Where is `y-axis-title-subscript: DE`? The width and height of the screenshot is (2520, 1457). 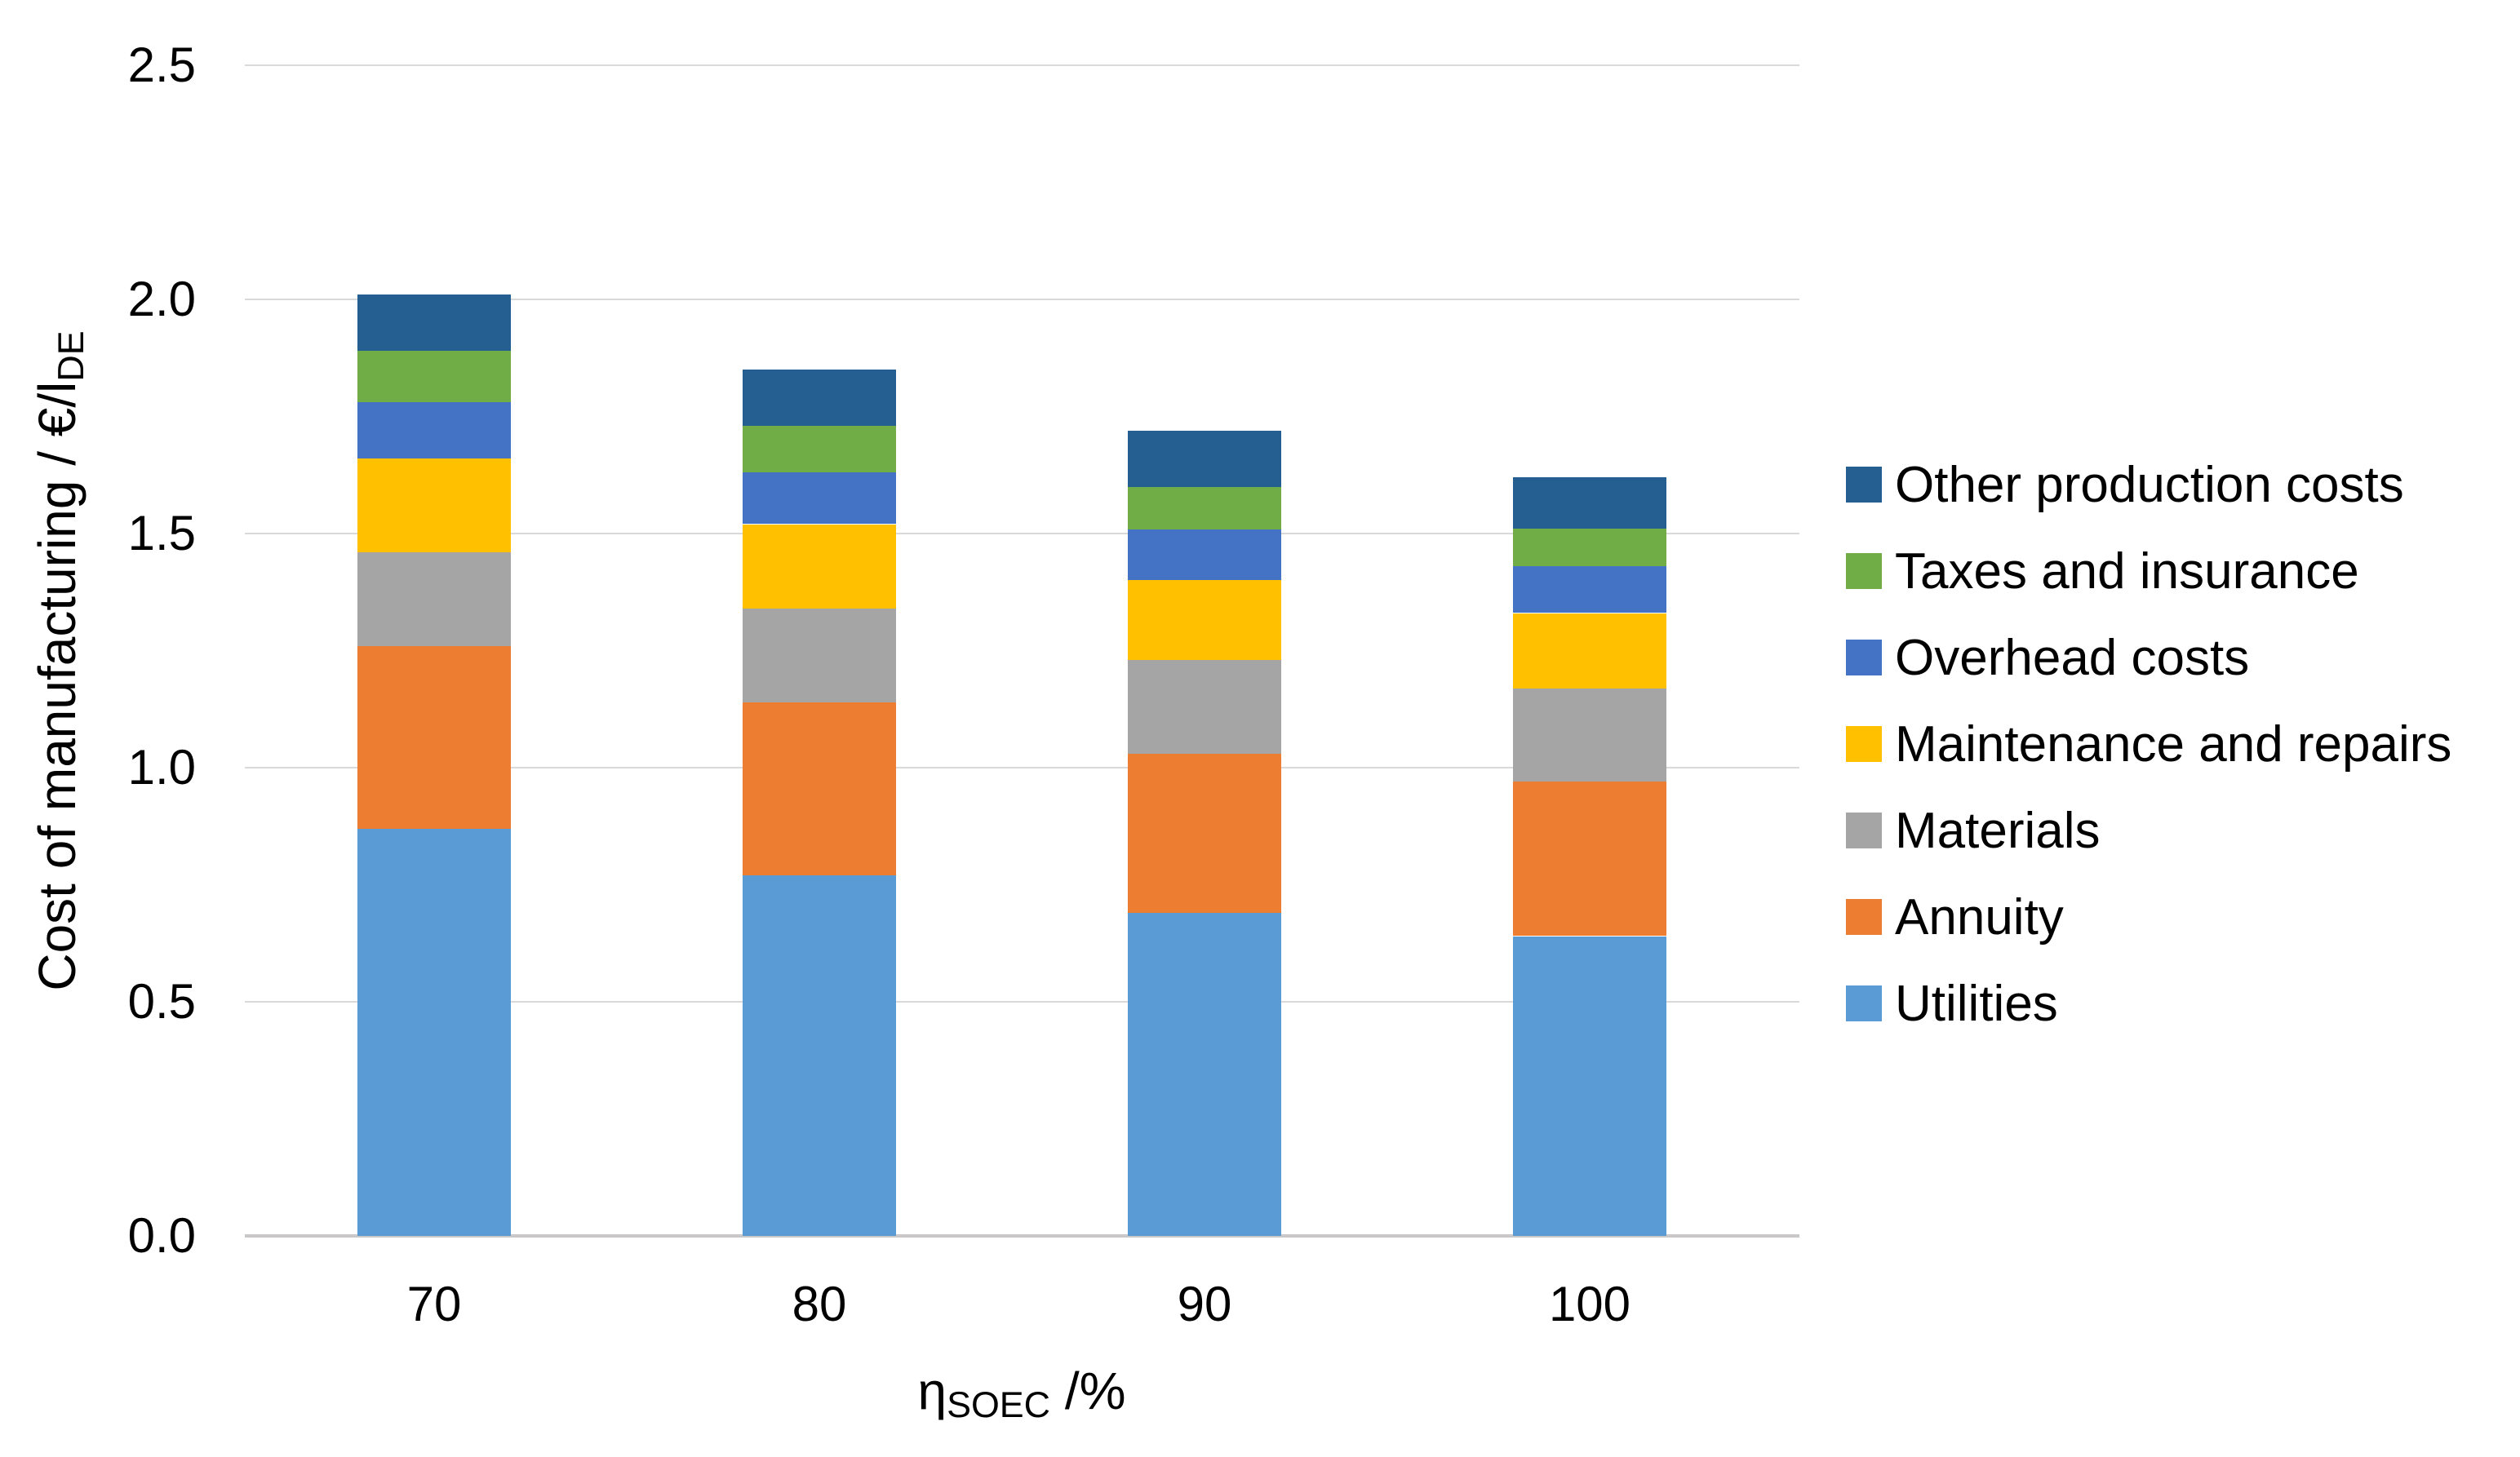 y-axis-title-subscript: DE is located at coordinates (70, 356).